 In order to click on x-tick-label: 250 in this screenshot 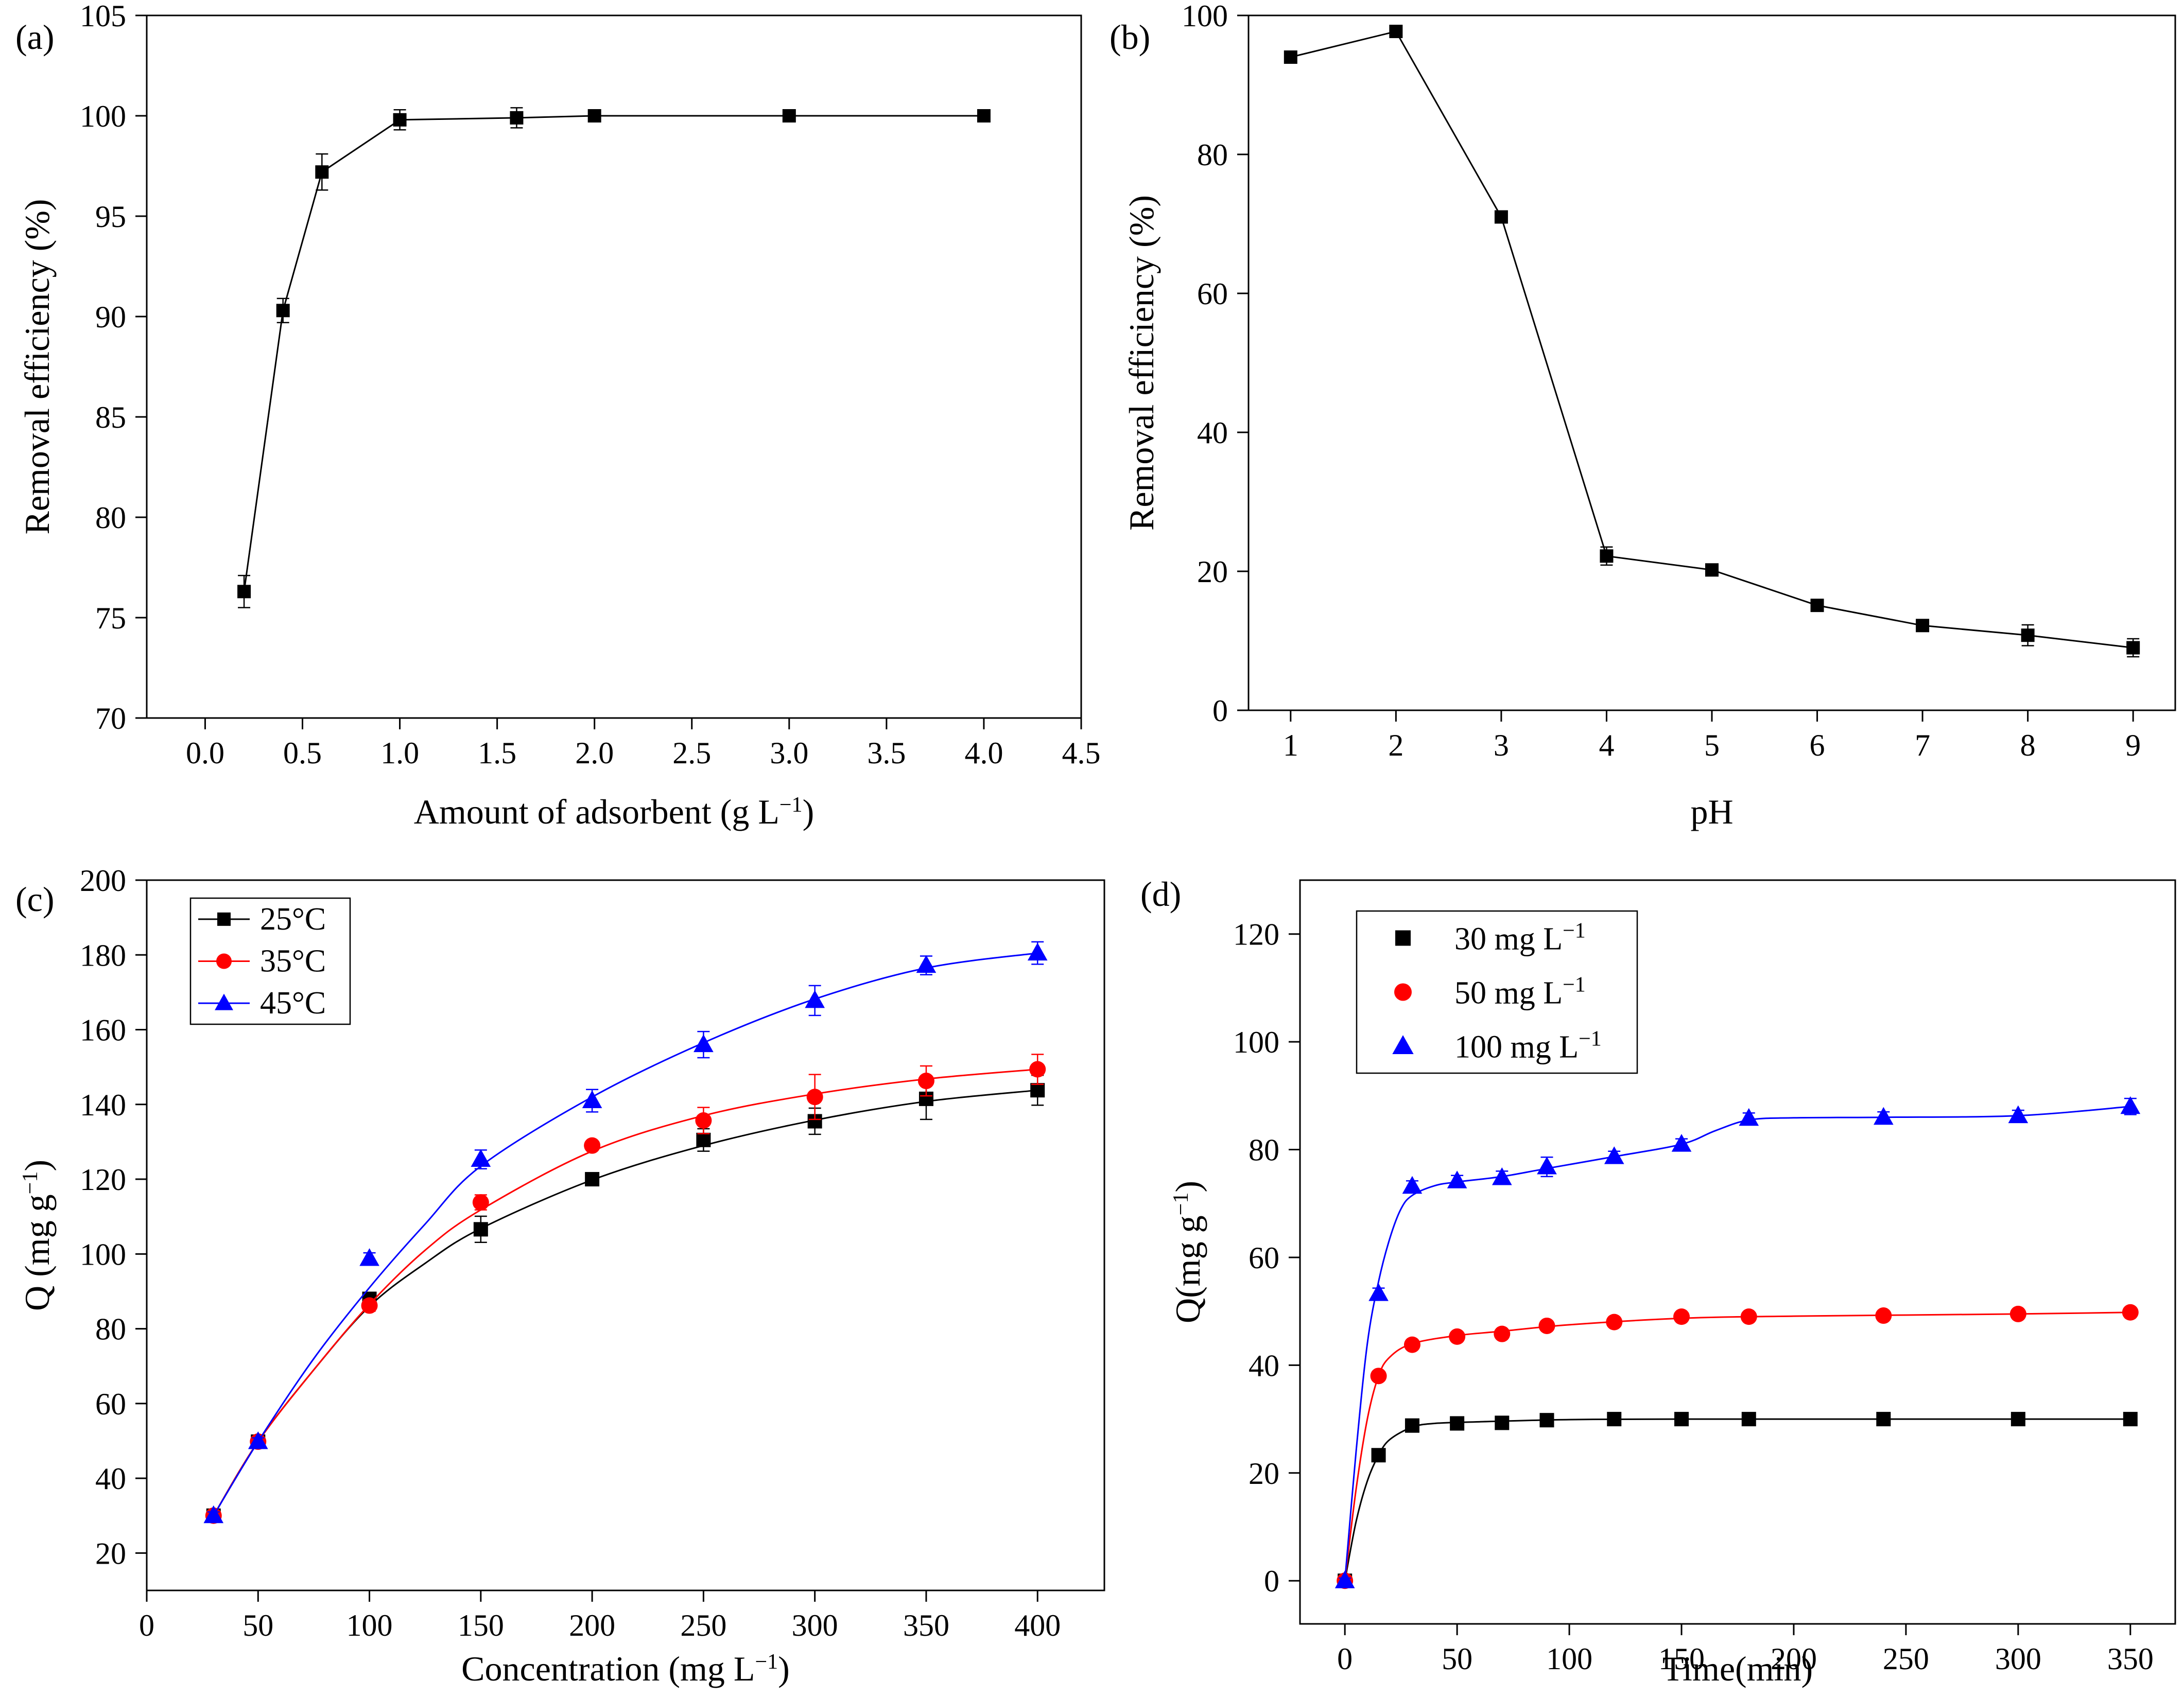, I will do `click(1906, 1659)`.